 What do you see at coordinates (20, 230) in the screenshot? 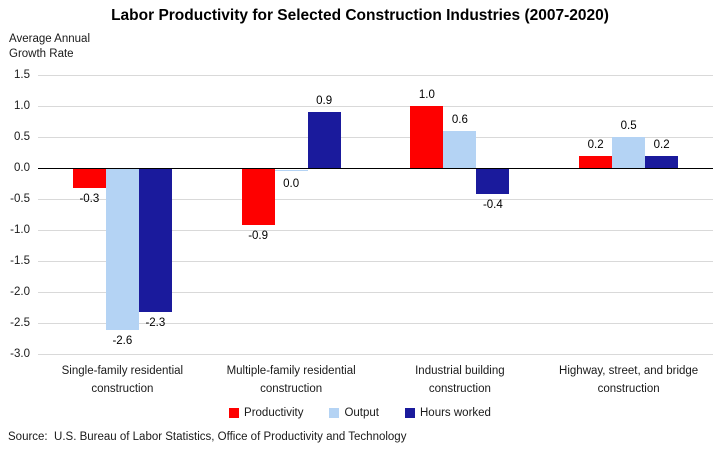
I see `y-tick-label: -1.0` at bounding box center [20, 230].